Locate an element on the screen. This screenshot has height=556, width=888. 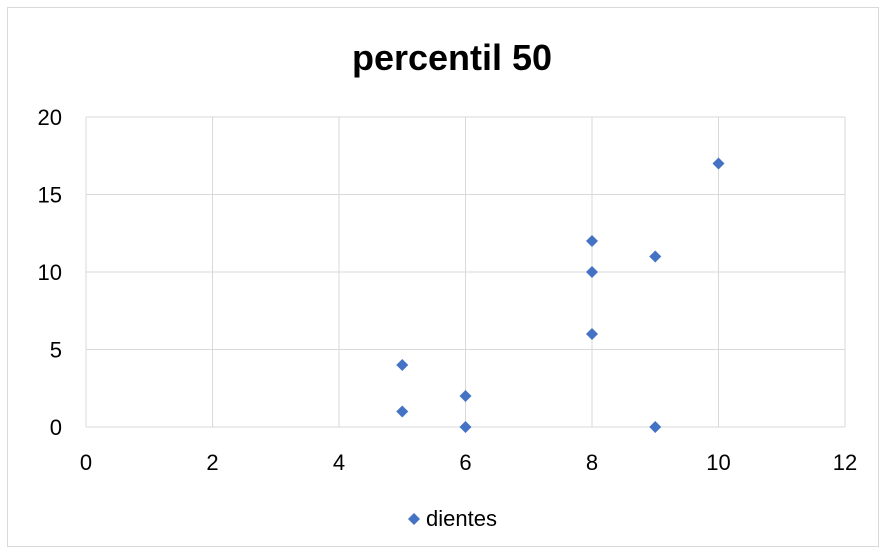
legend: dientes is located at coordinates (452, 518).